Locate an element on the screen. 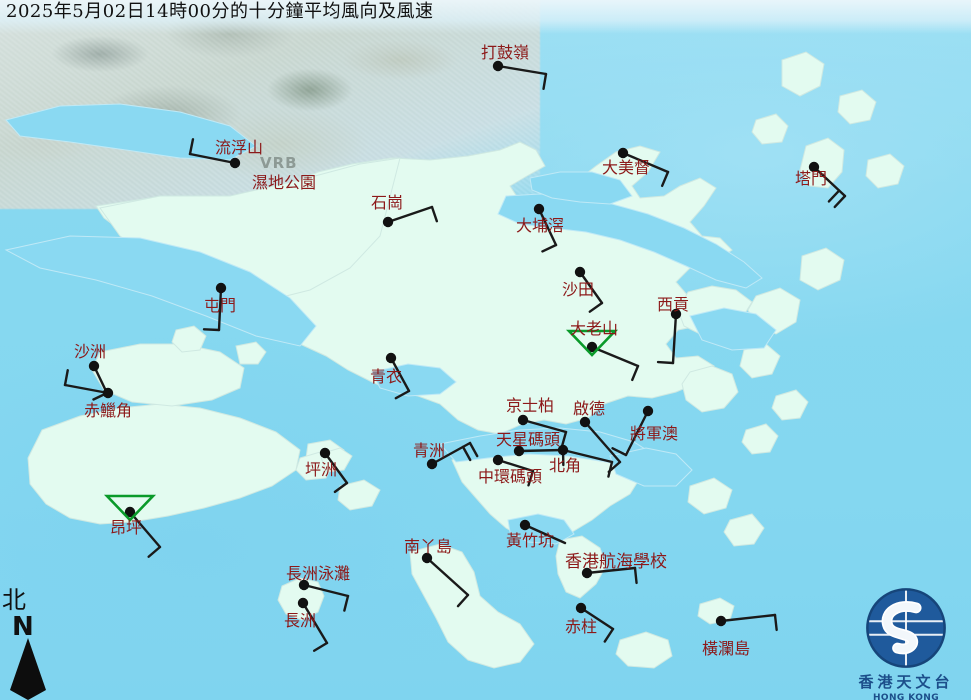  station-label: 北角 is located at coordinates (565, 465).